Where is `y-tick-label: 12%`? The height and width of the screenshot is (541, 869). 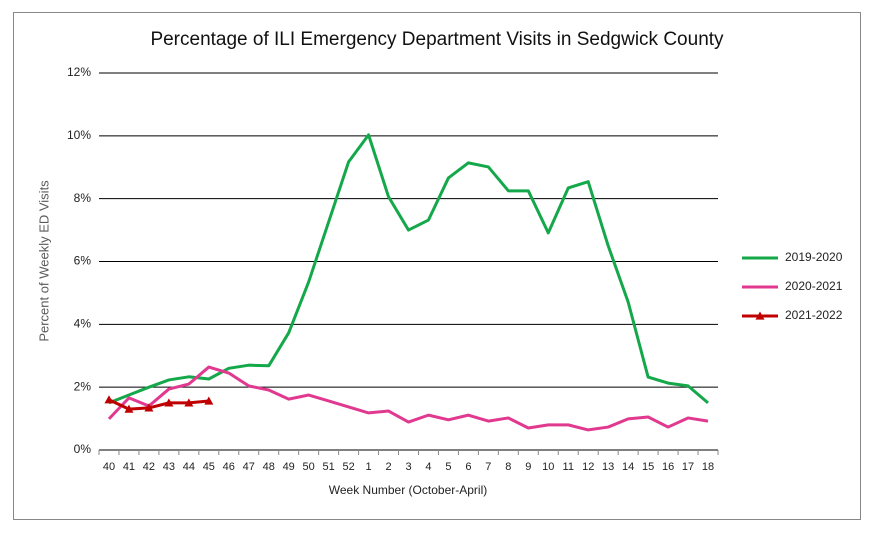 y-tick-label: 12% is located at coordinates (79, 72).